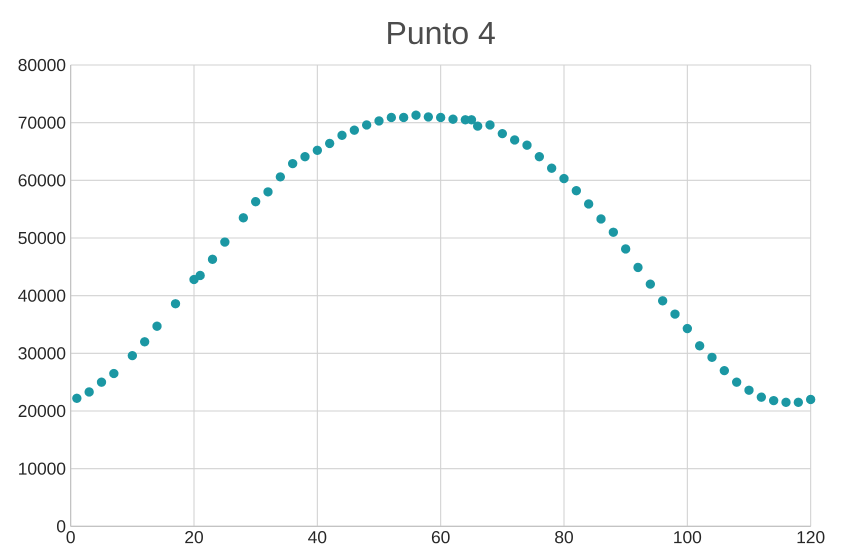 This screenshot has height=553, width=844. I want to click on y-tick-label: 0, so click(61, 526).